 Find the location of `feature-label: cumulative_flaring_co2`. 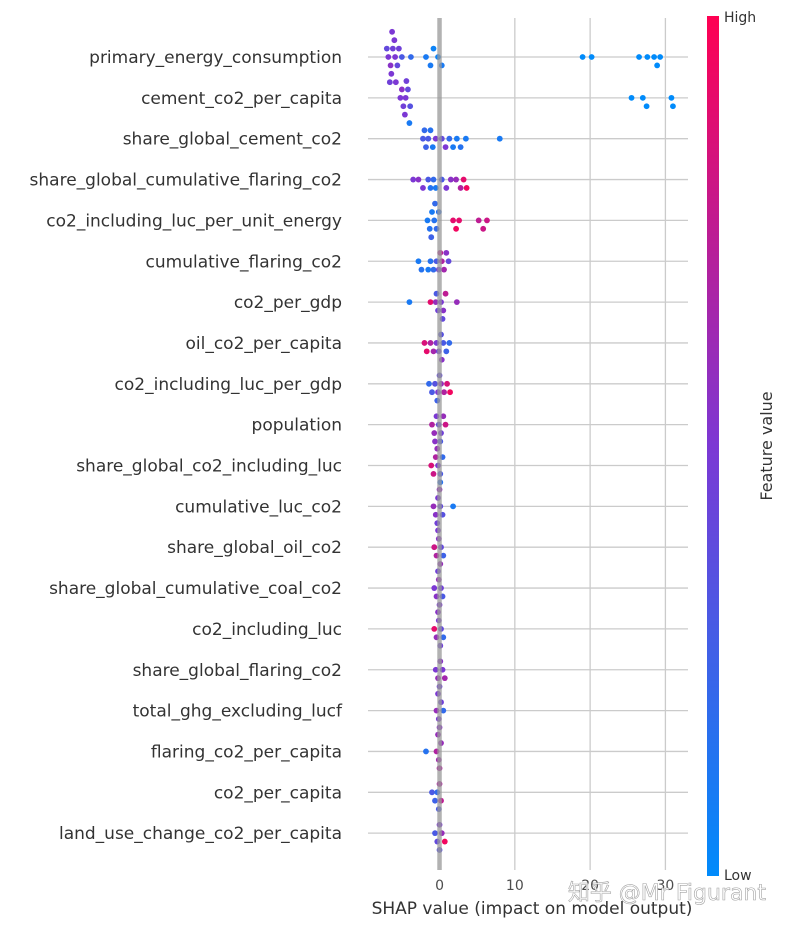

feature-label: cumulative_flaring_co2 is located at coordinates (244, 262).